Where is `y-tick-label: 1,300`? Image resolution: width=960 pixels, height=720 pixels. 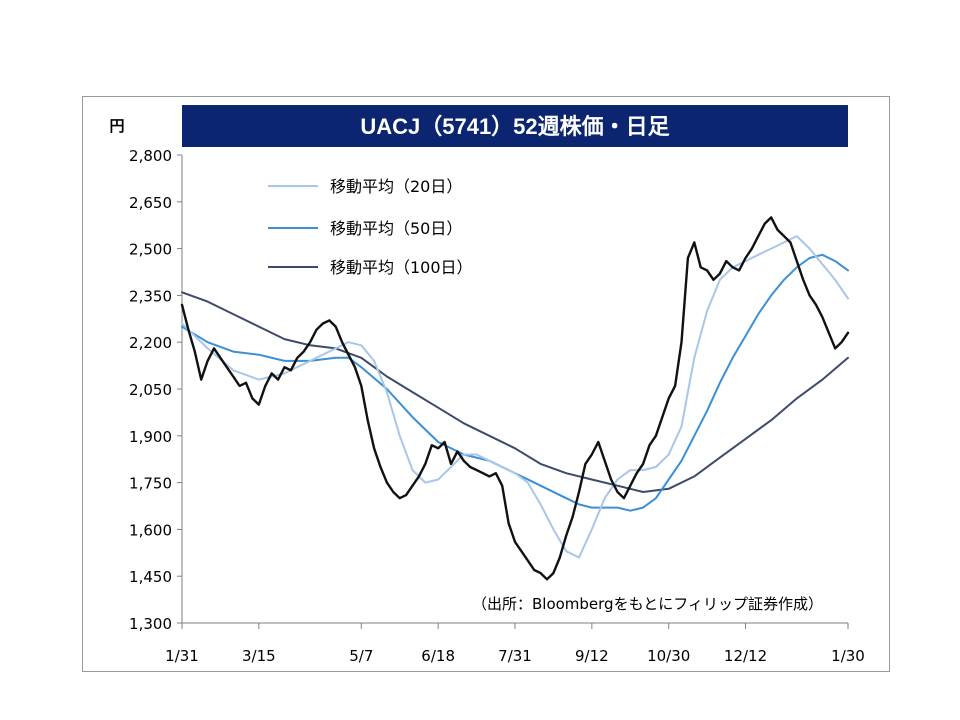
y-tick-label: 1,300 is located at coordinates (150, 624).